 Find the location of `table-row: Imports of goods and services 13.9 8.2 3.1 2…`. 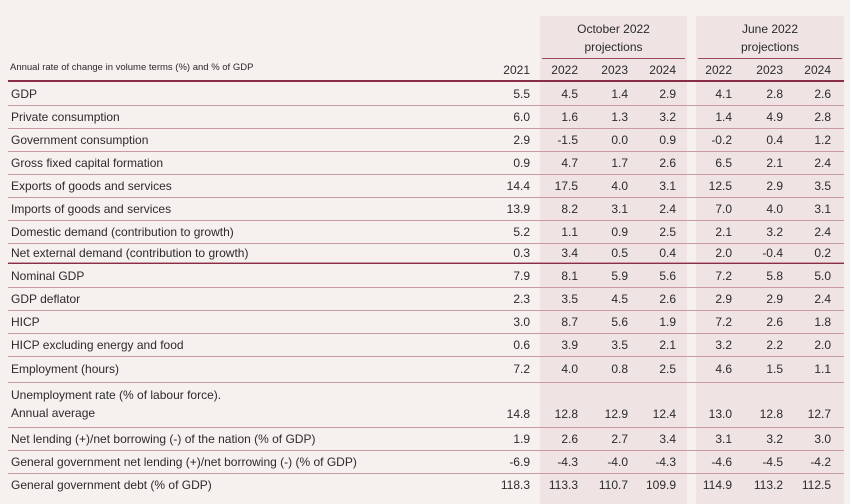

table-row: Imports of goods and services 13.9 8.2 3.1 2… is located at coordinates (426, 209).